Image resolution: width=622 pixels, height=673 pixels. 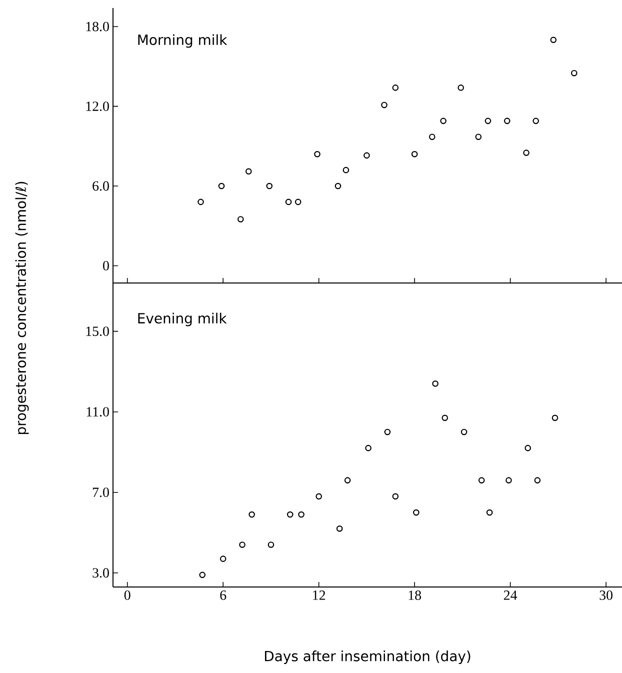 I want to click on x-tick-label: 6, so click(x=223, y=595).